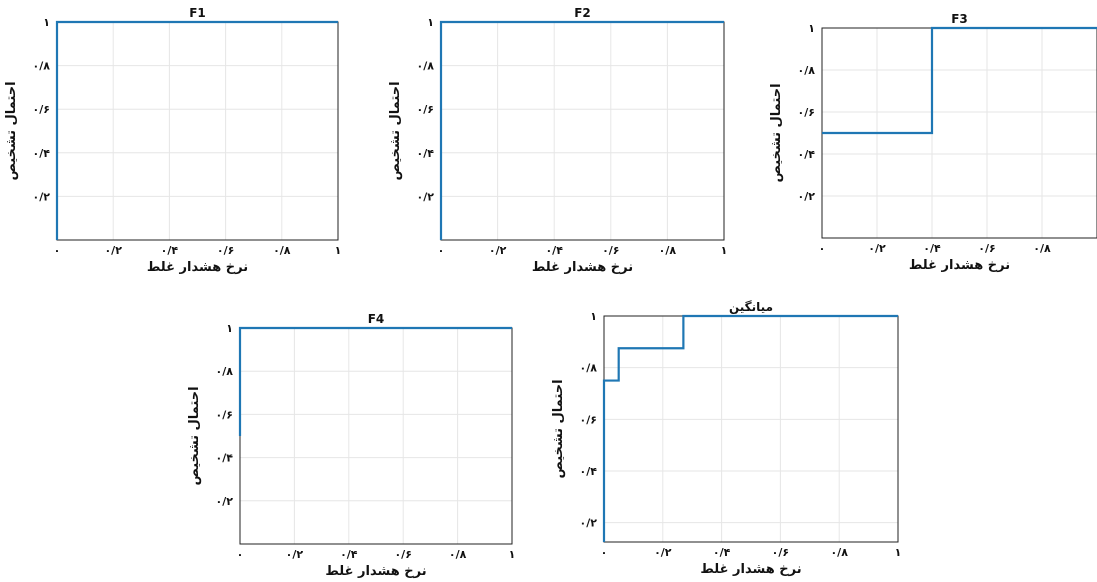 This screenshot has height=582, width=1097. Describe the element at coordinates (751, 307) in the screenshot. I see `chart-title: میانگین` at that location.